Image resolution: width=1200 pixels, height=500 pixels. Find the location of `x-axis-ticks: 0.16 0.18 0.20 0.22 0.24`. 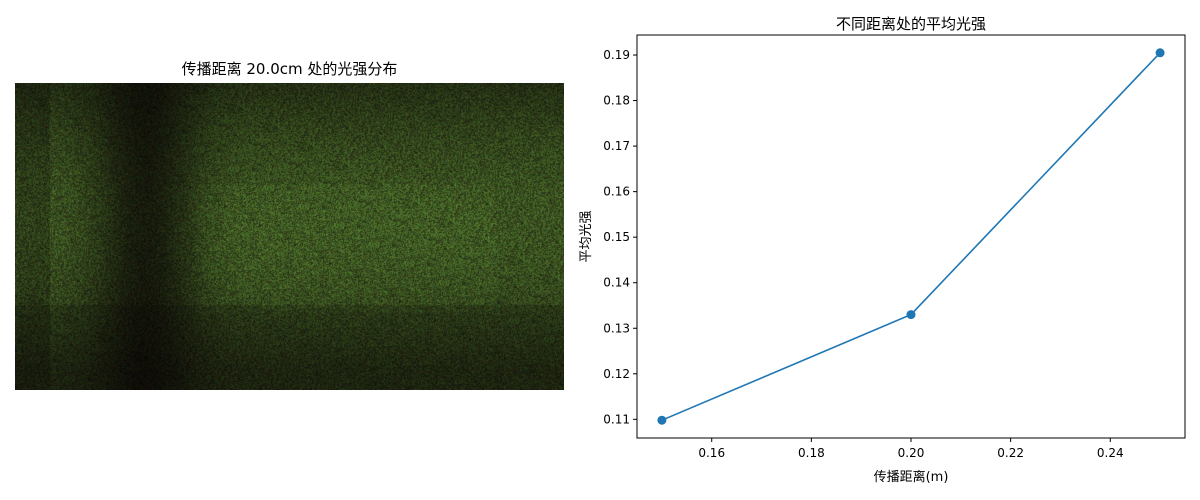

x-axis-ticks: 0.16 0.18 0.20 0.22 0.24 is located at coordinates (911, 449).